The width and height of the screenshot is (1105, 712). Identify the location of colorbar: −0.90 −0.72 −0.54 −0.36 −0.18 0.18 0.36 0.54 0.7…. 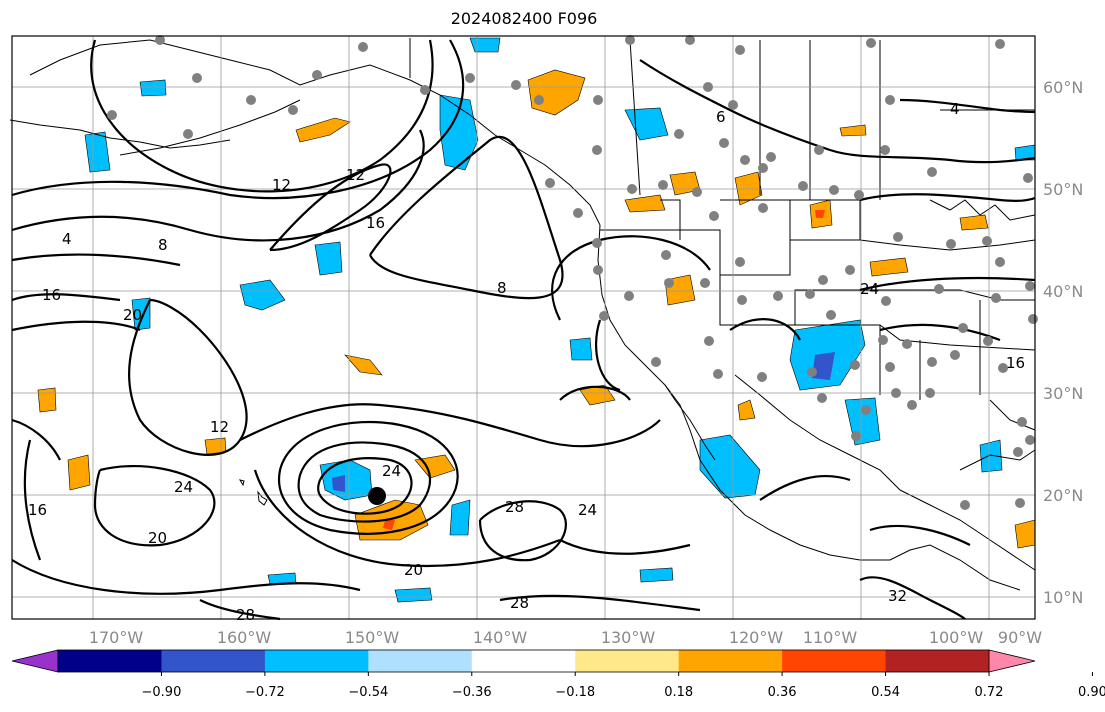
(558, 674).